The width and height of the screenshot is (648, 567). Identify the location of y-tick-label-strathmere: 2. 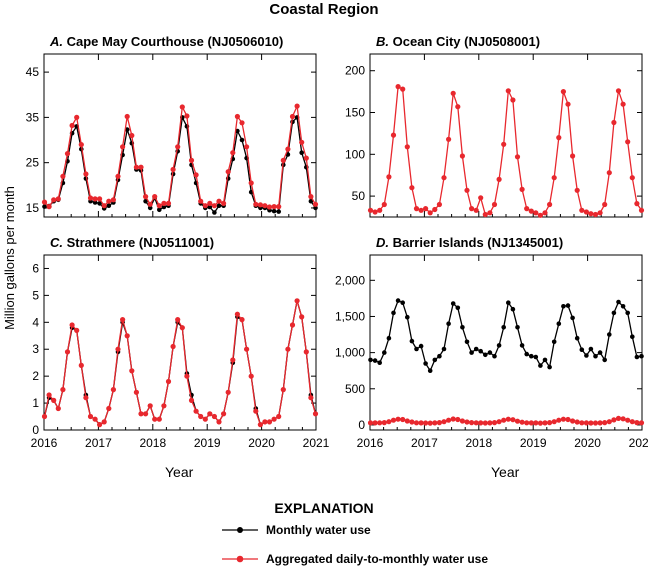
(35, 376).